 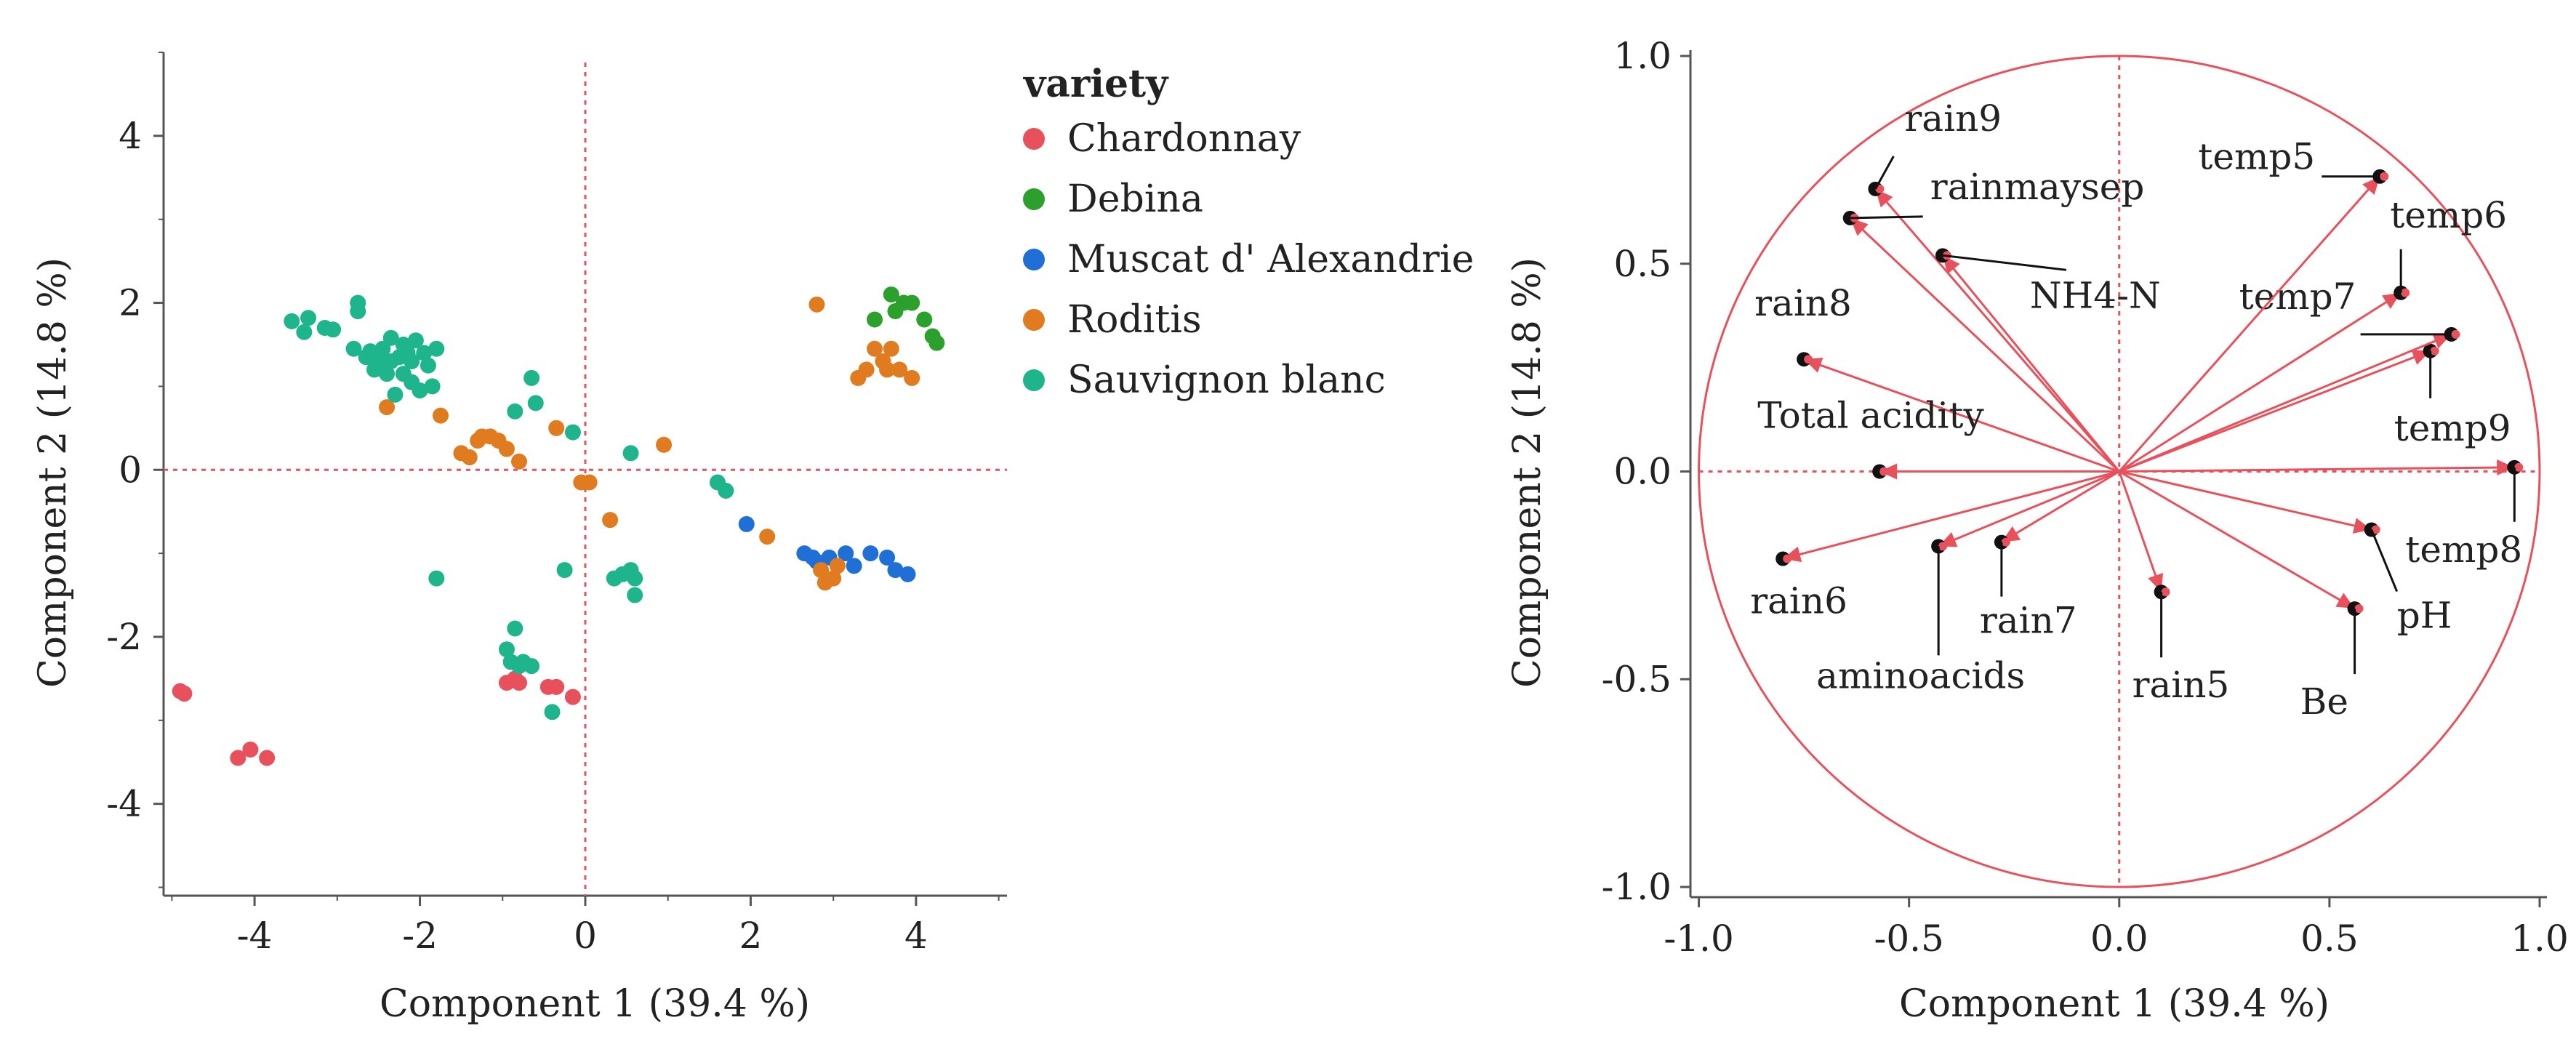 What do you see at coordinates (420, 936) in the screenshot?
I see `score-plot-x-tick-label: -2` at bounding box center [420, 936].